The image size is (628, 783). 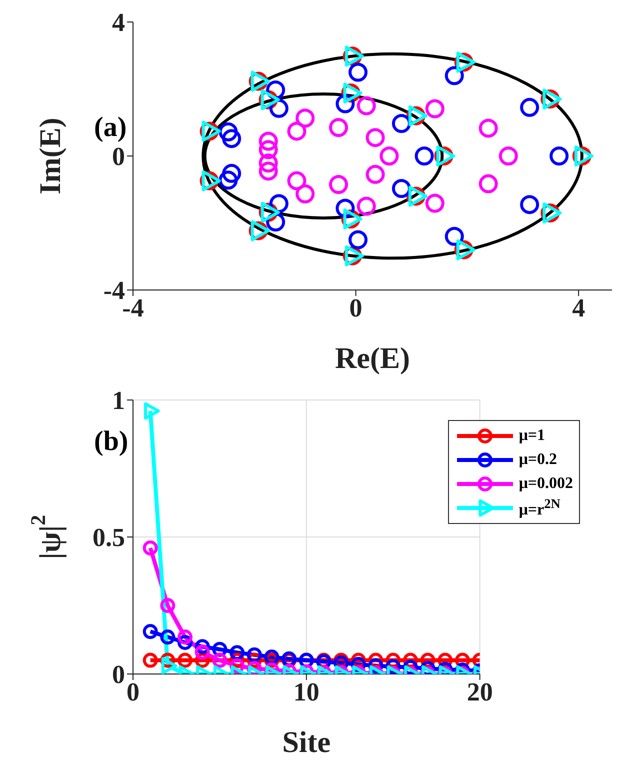 What do you see at coordinates (118, 401) in the screenshot?
I see `y-tick-label: 1` at bounding box center [118, 401].